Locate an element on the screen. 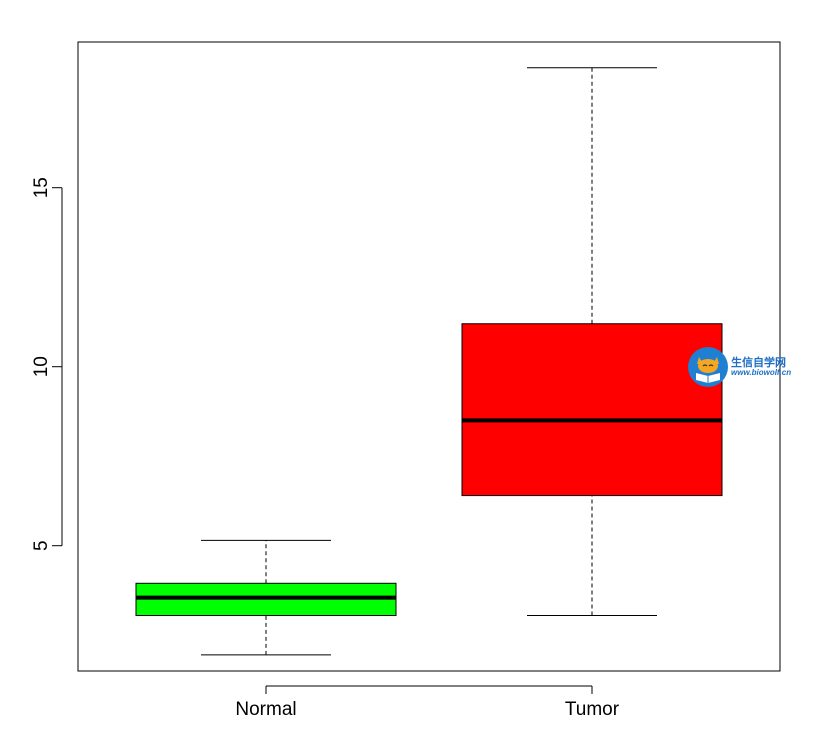  x-tick-label: Normal is located at coordinates (265, 709).